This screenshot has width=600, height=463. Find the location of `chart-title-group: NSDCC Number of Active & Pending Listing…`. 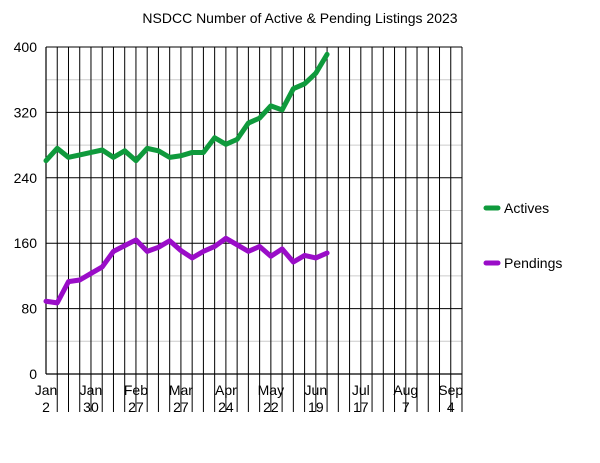

chart-title-group: NSDCC Number of Active & Pending Listing… is located at coordinates (299, 18).